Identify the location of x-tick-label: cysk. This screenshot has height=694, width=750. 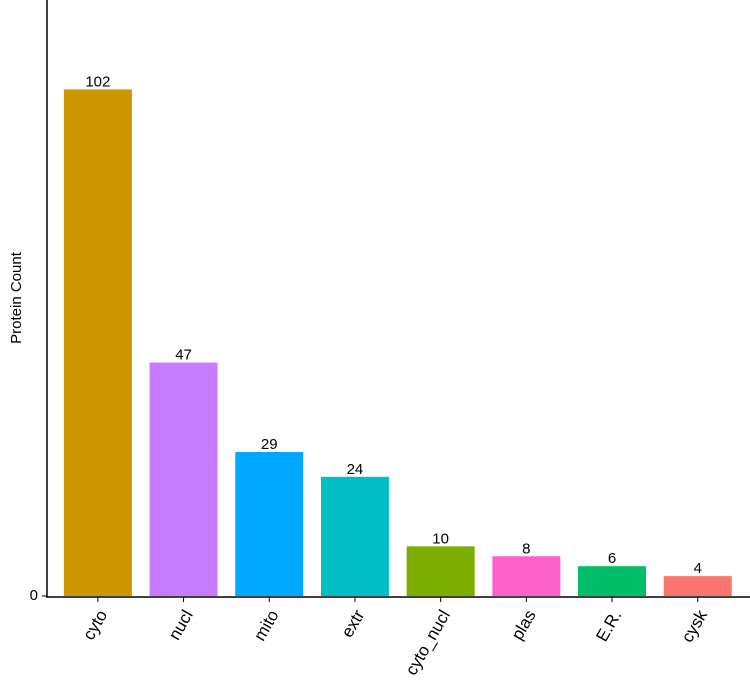
(695, 625).